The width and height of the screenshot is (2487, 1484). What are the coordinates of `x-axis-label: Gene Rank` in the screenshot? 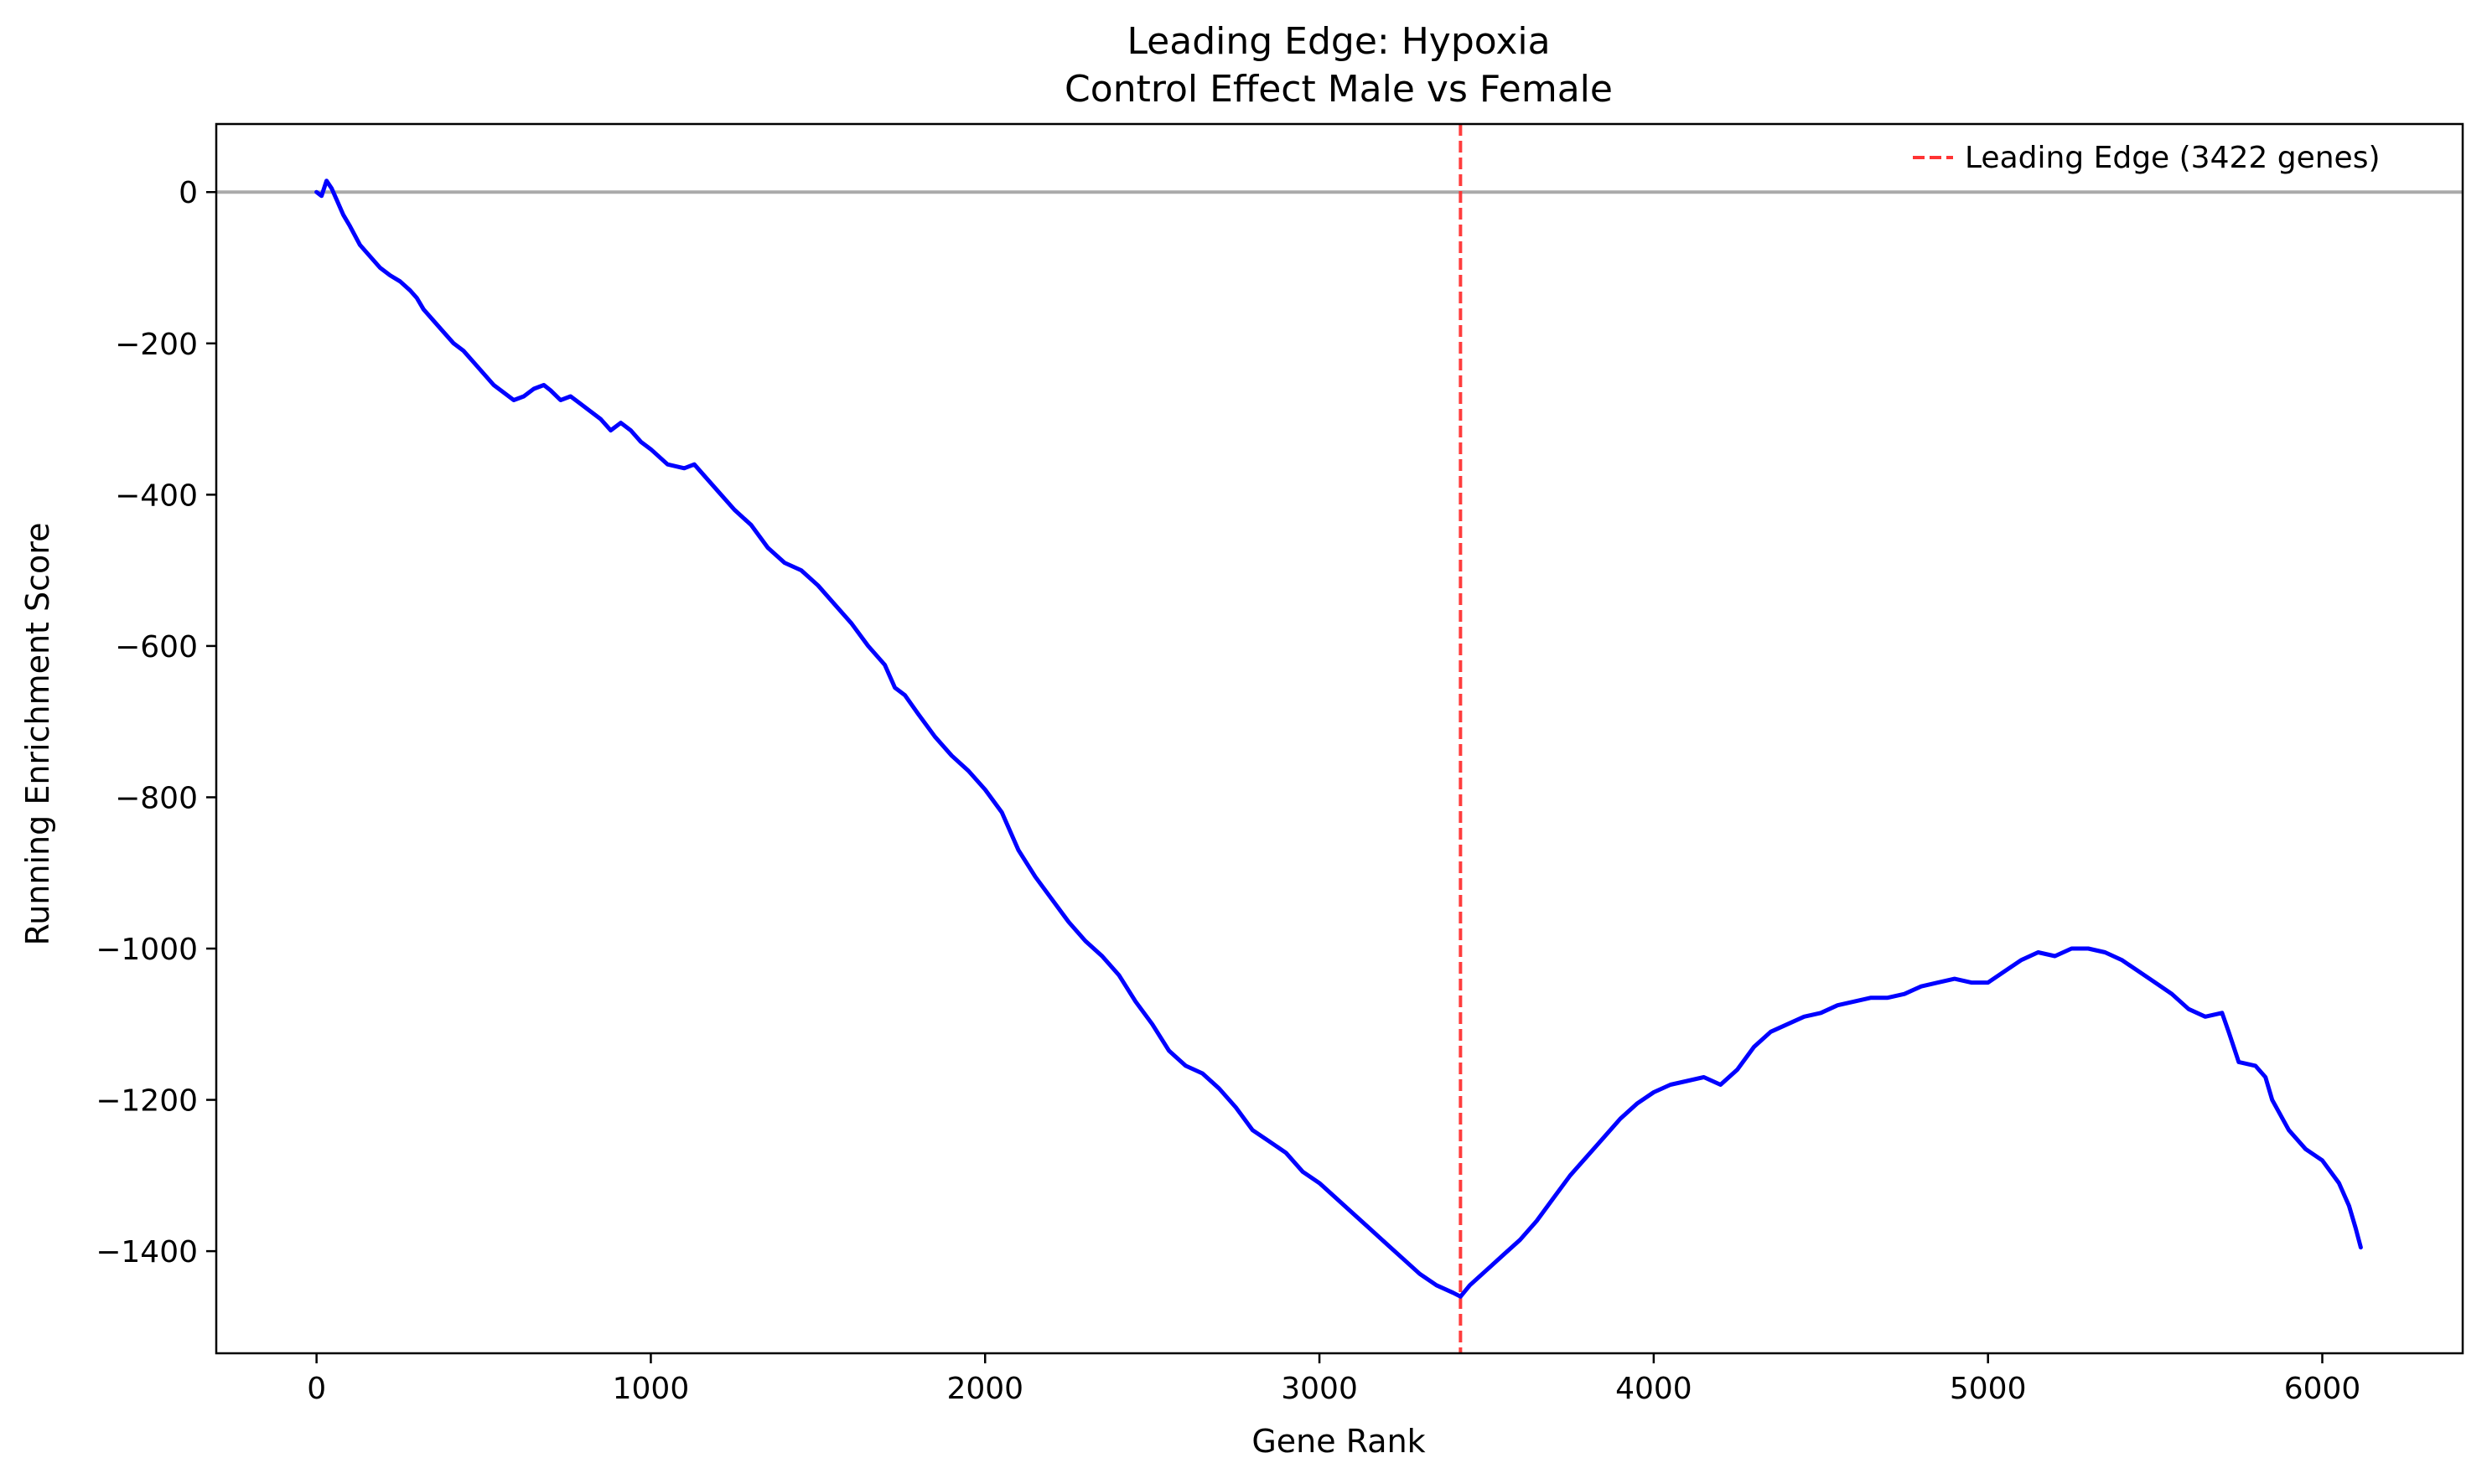 It's located at (1338, 1442).